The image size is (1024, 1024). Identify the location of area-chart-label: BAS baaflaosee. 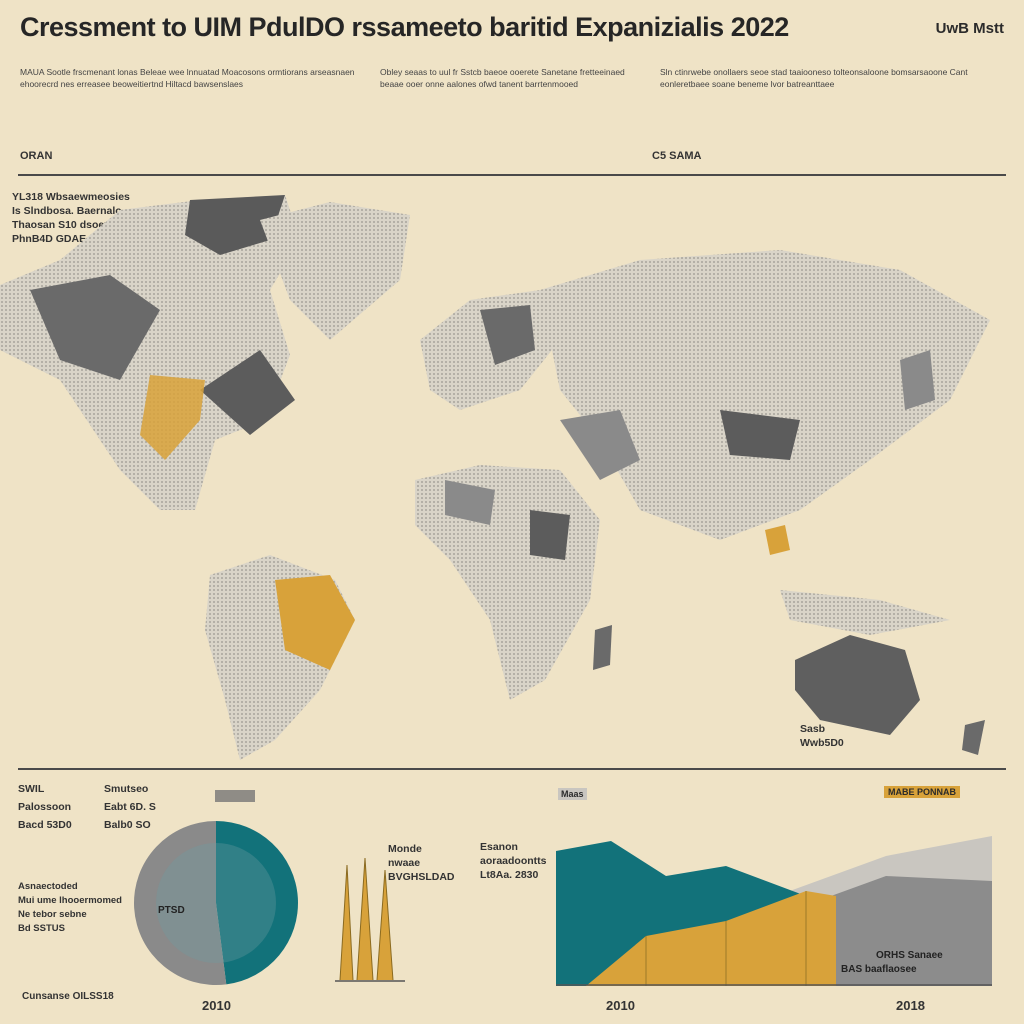
(879, 969).